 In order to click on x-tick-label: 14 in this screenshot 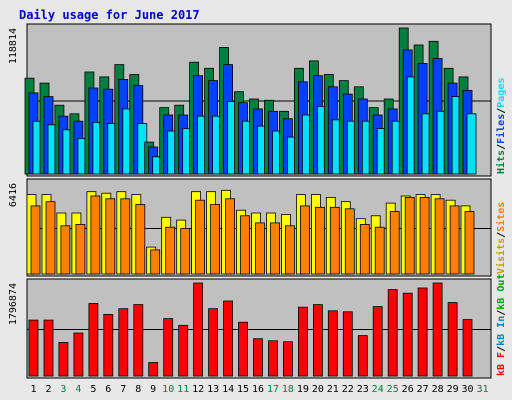, I will do `click(228, 389)`.